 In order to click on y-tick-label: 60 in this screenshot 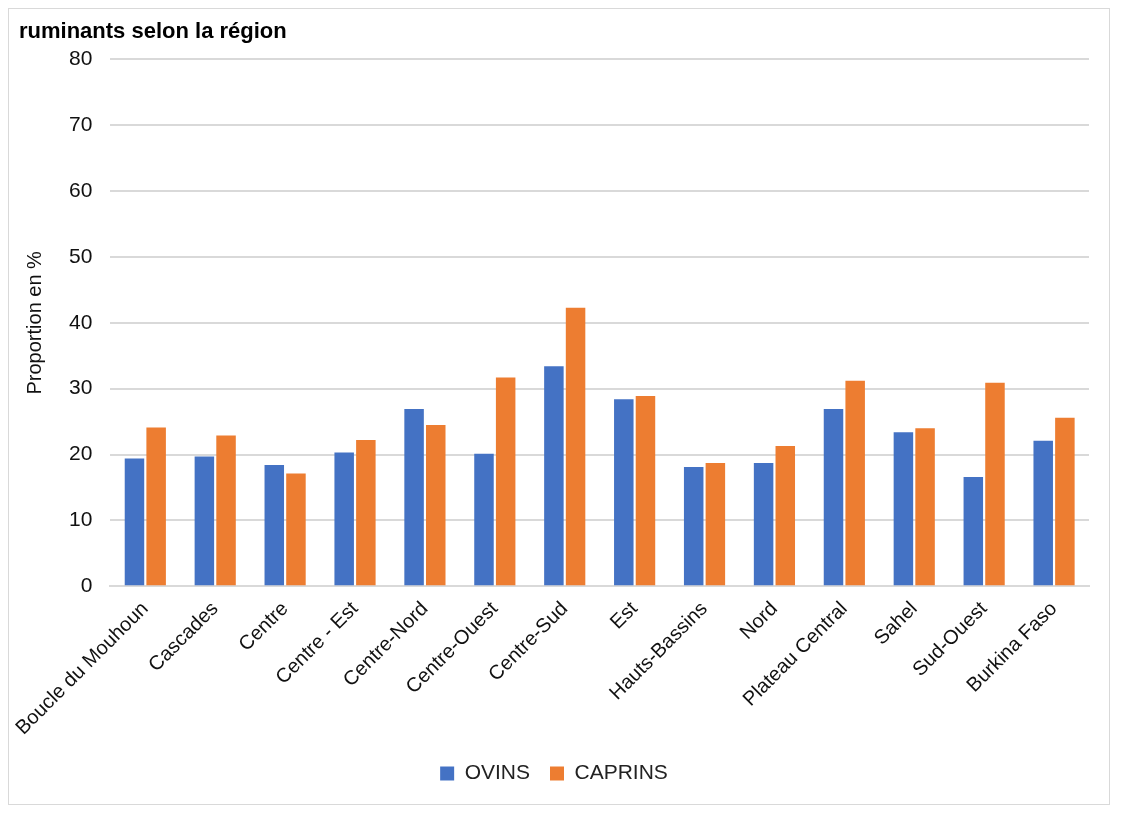, I will do `click(81, 189)`.